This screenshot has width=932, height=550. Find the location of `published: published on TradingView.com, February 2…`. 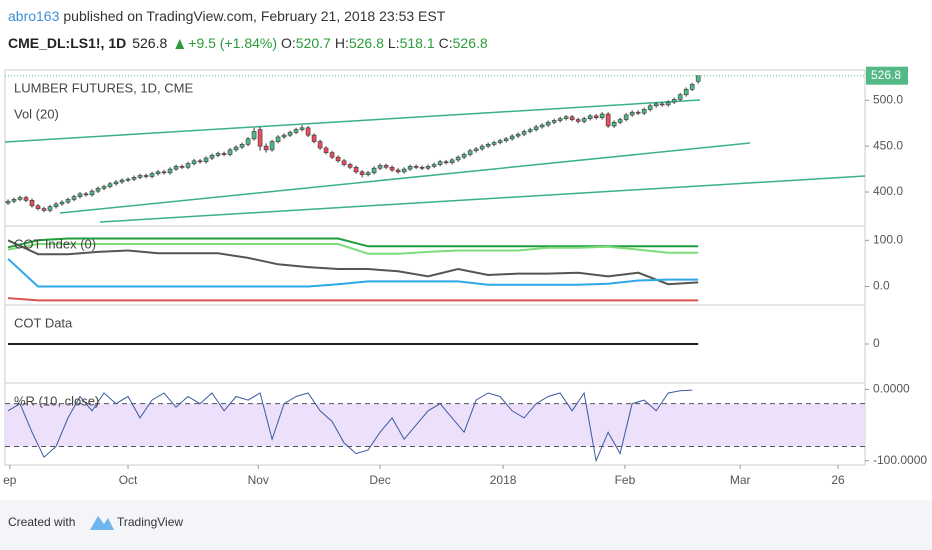

published: published on TradingView.com, February 2… is located at coordinates (254, 16).